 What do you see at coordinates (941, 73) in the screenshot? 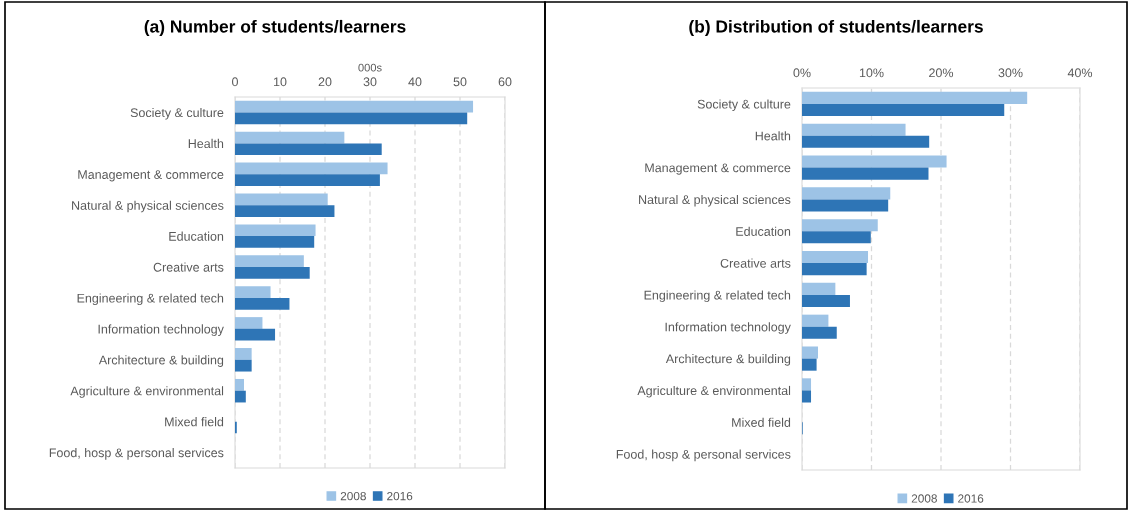
I see `x-tick-label: 20%` at bounding box center [941, 73].